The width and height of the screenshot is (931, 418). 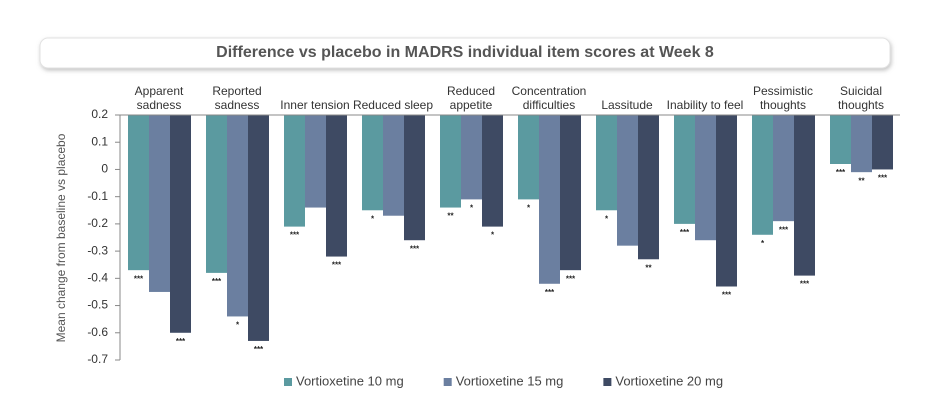 I want to click on category-label: Reduced appetite, so click(x=471, y=98).